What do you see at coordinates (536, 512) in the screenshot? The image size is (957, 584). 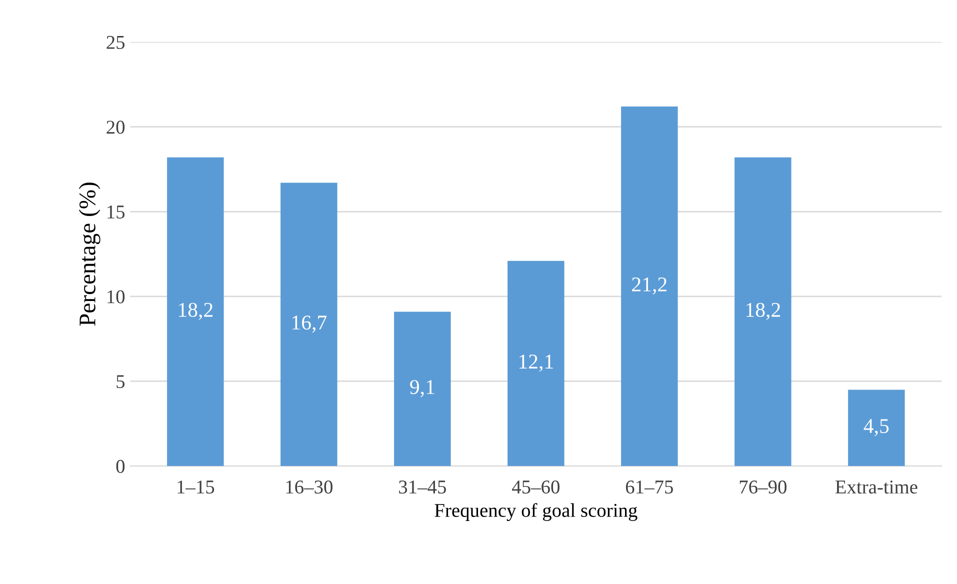 I see `x-axis-title: Frequency of goal scoring` at bounding box center [536, 512].